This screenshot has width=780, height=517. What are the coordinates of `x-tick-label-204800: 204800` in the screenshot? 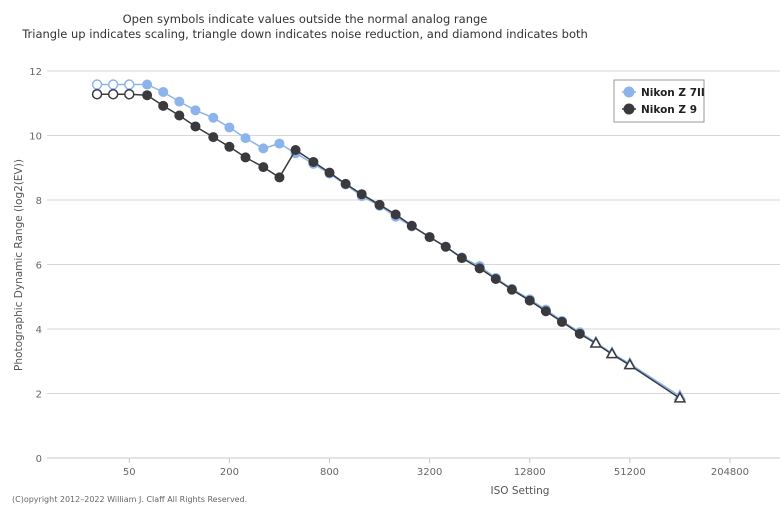 It's located at (730, 472).